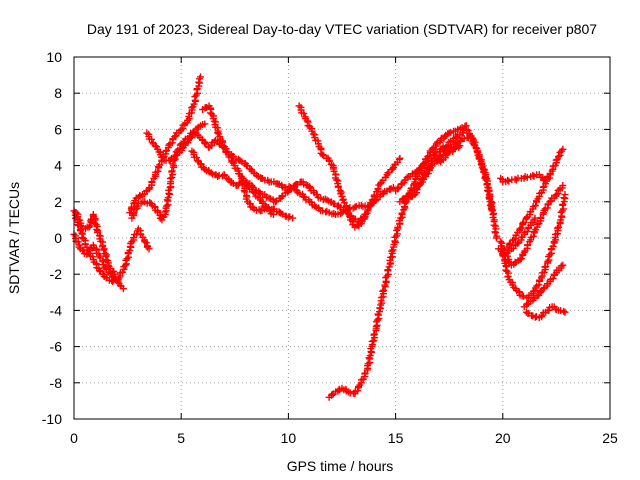 Image resolution: width=640 pixels, height=480 pixels. Describe the element at coordinates (58, 93) in the screenshot. I see `y-tick-label: 8` at that location.